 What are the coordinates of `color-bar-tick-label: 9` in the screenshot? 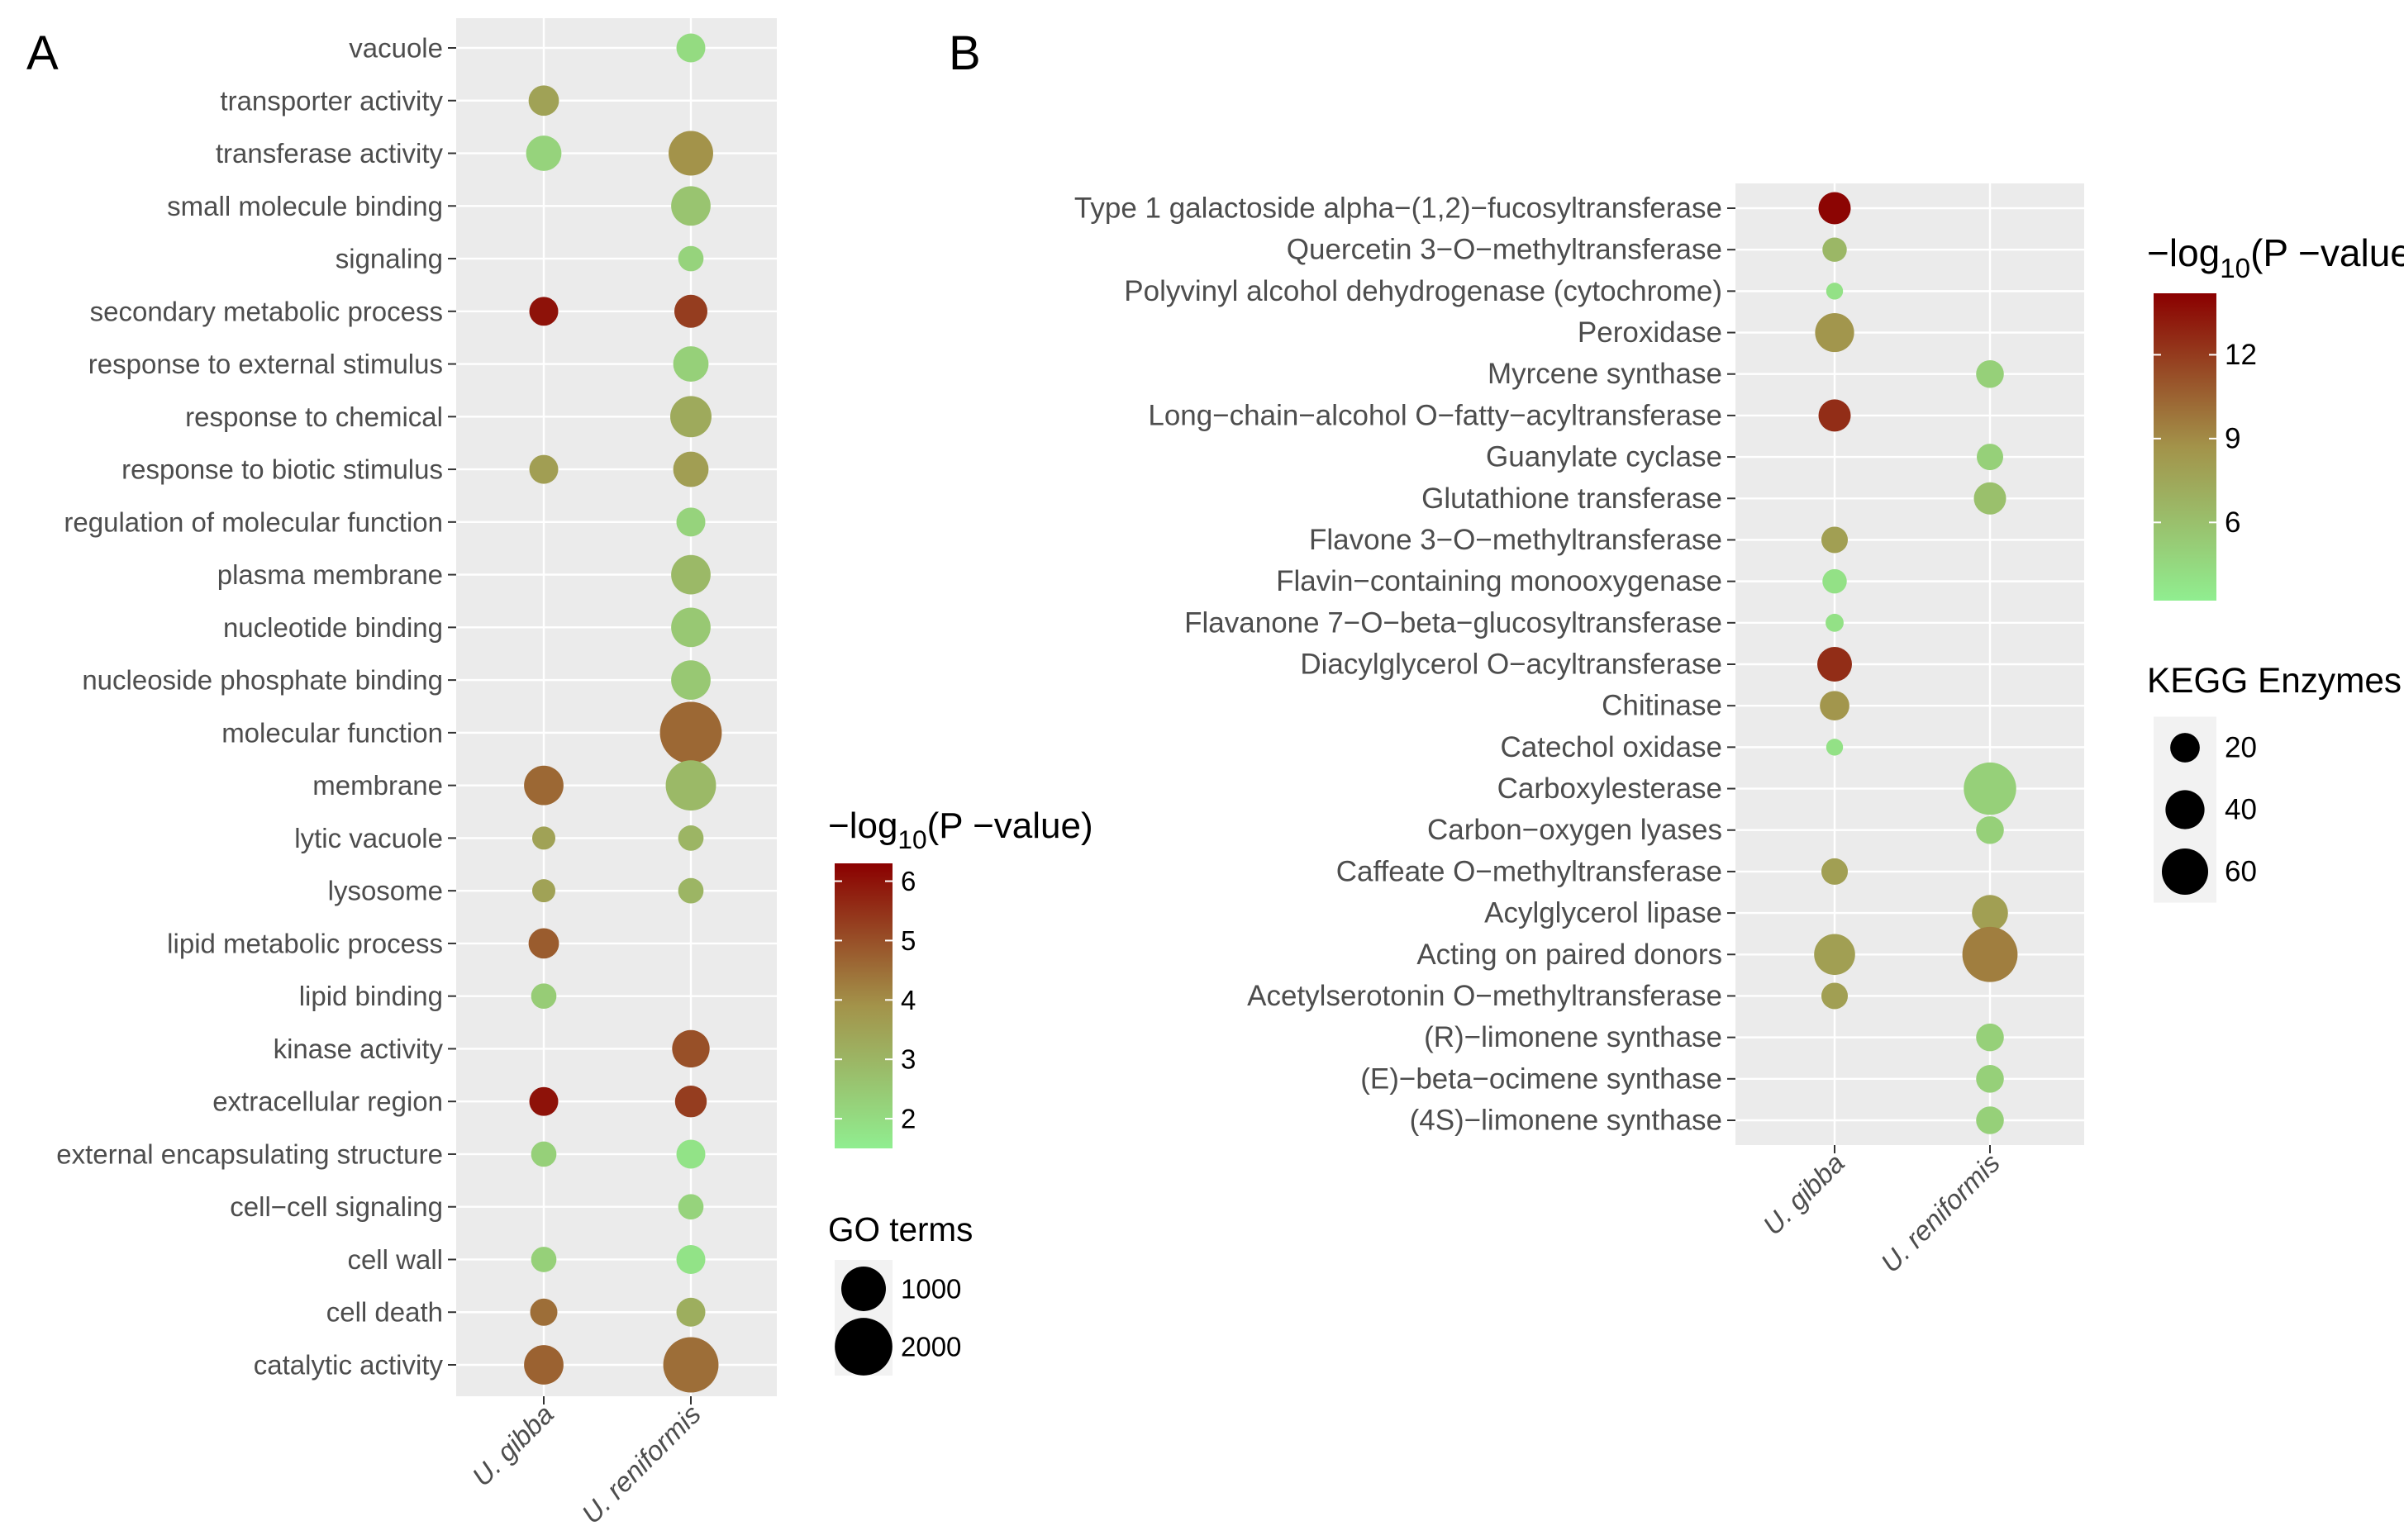 It's located at (2232, 438).